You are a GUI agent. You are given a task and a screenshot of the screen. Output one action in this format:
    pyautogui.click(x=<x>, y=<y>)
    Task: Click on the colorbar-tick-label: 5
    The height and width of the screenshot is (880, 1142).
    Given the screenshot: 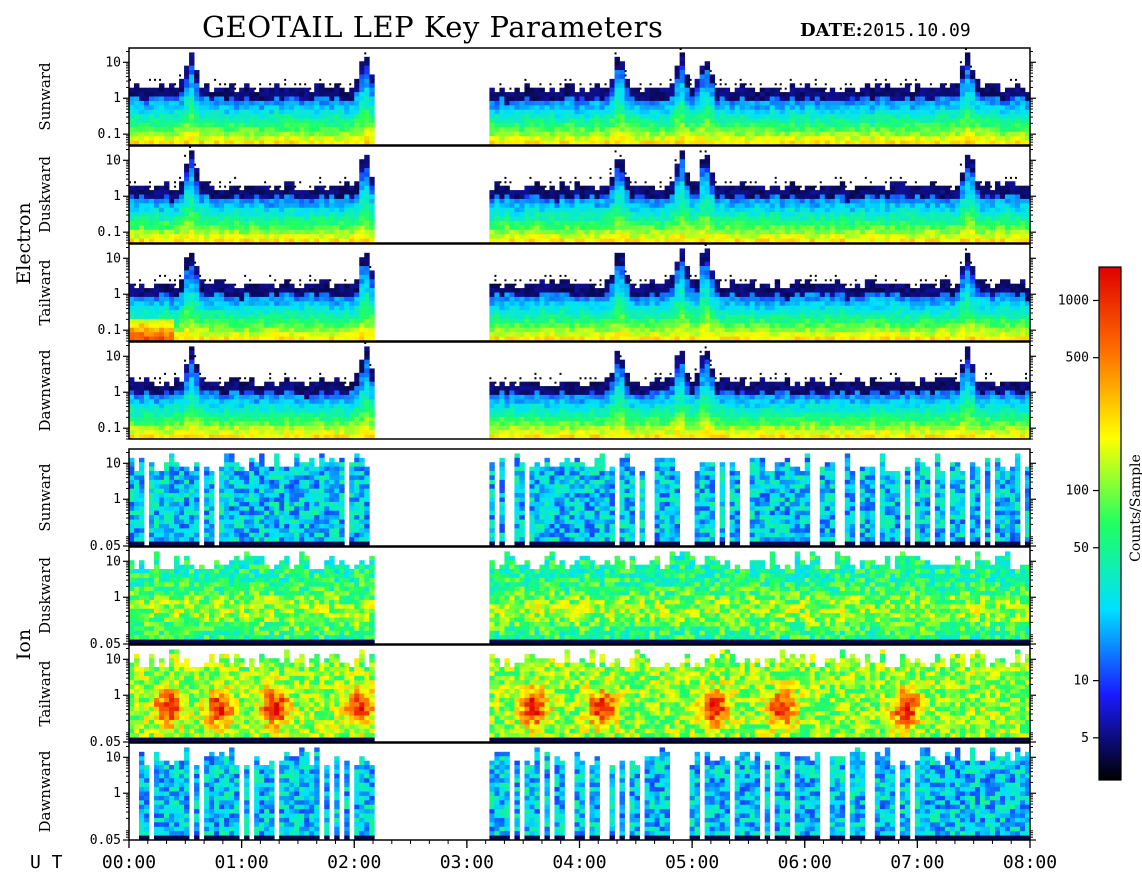 What is the action you would take?
    pyautogui.click(x=1085, y=738)
    